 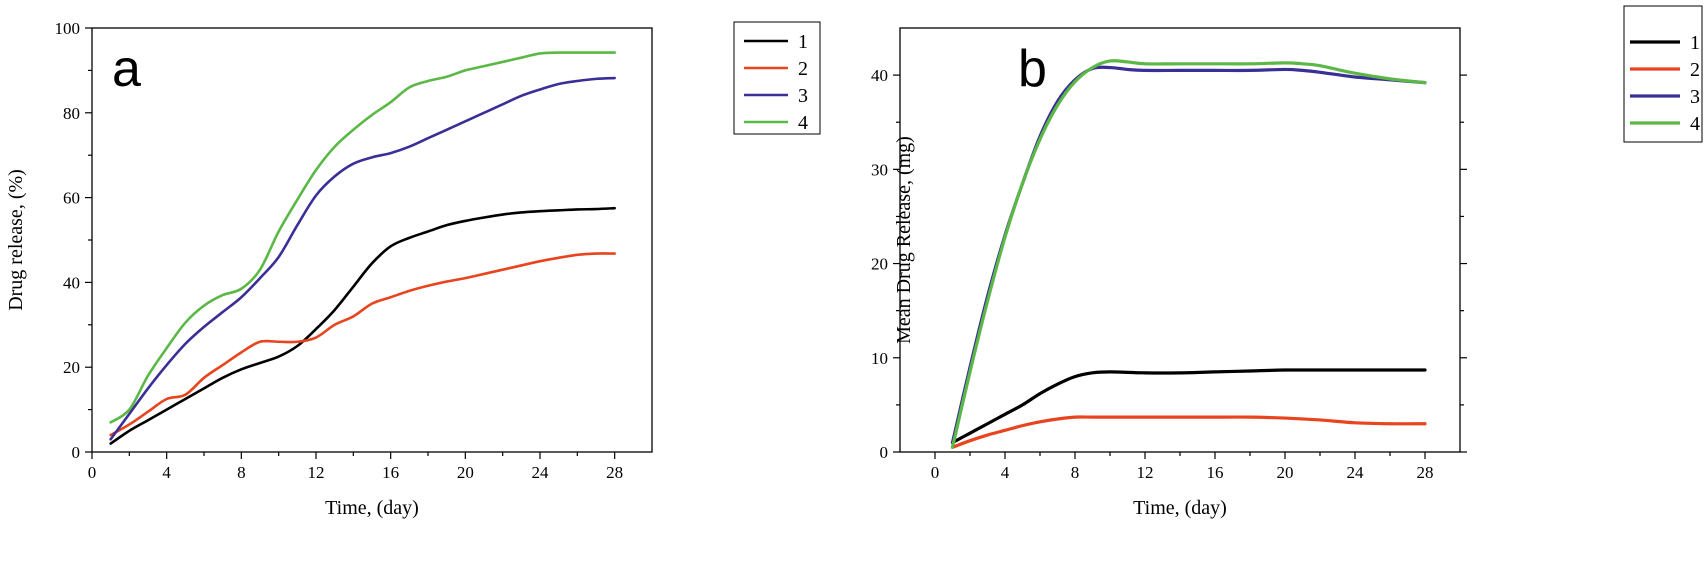 What do you see at coordinates (16, 240) in the screenshot?
I see `y-axis-title-a: Drug release, (%)` at bounding box center [16, 240].